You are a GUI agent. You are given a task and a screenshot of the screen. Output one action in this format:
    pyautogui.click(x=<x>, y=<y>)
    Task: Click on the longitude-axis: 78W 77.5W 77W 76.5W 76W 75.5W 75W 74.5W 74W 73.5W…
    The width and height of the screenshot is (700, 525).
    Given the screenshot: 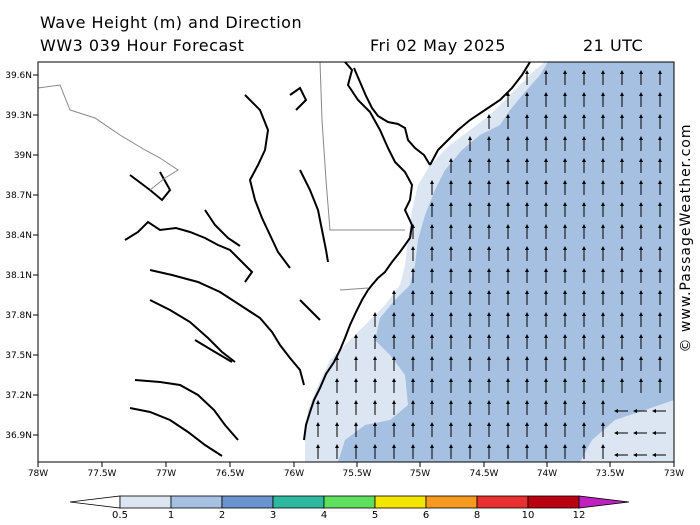 What is the action you would take?
    pyautogui.click(x=356, y=470)
    